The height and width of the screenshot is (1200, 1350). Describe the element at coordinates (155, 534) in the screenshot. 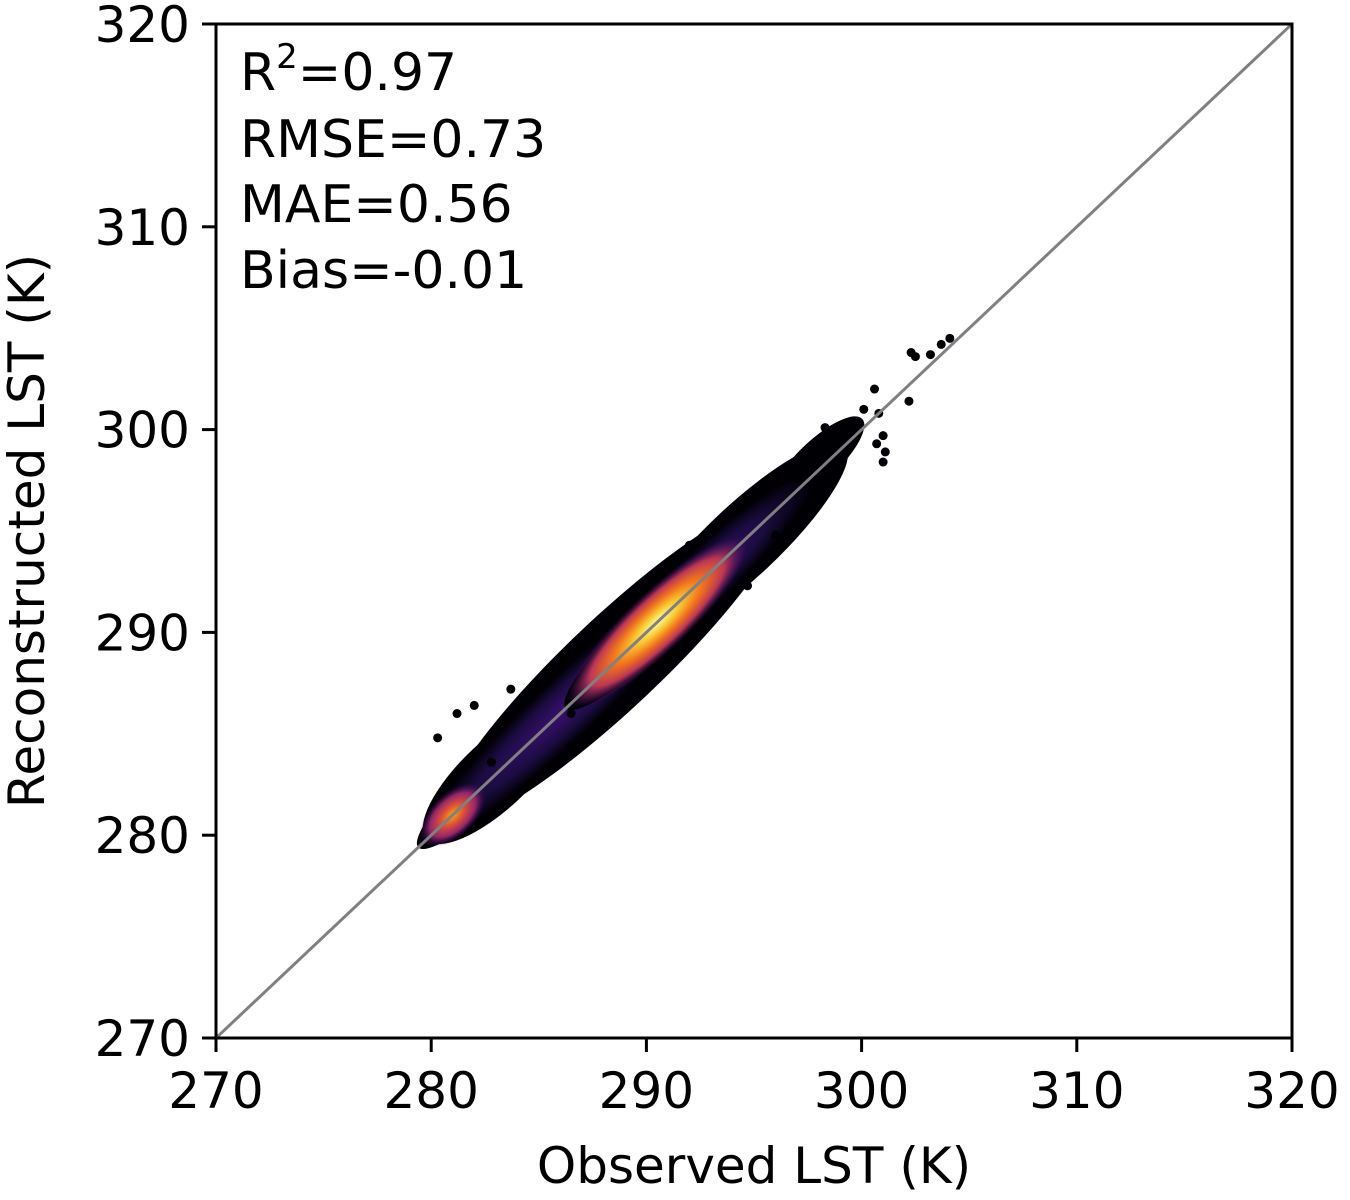

I see `y-axis-ticks: 270 280 290 300 310 320` at that location.